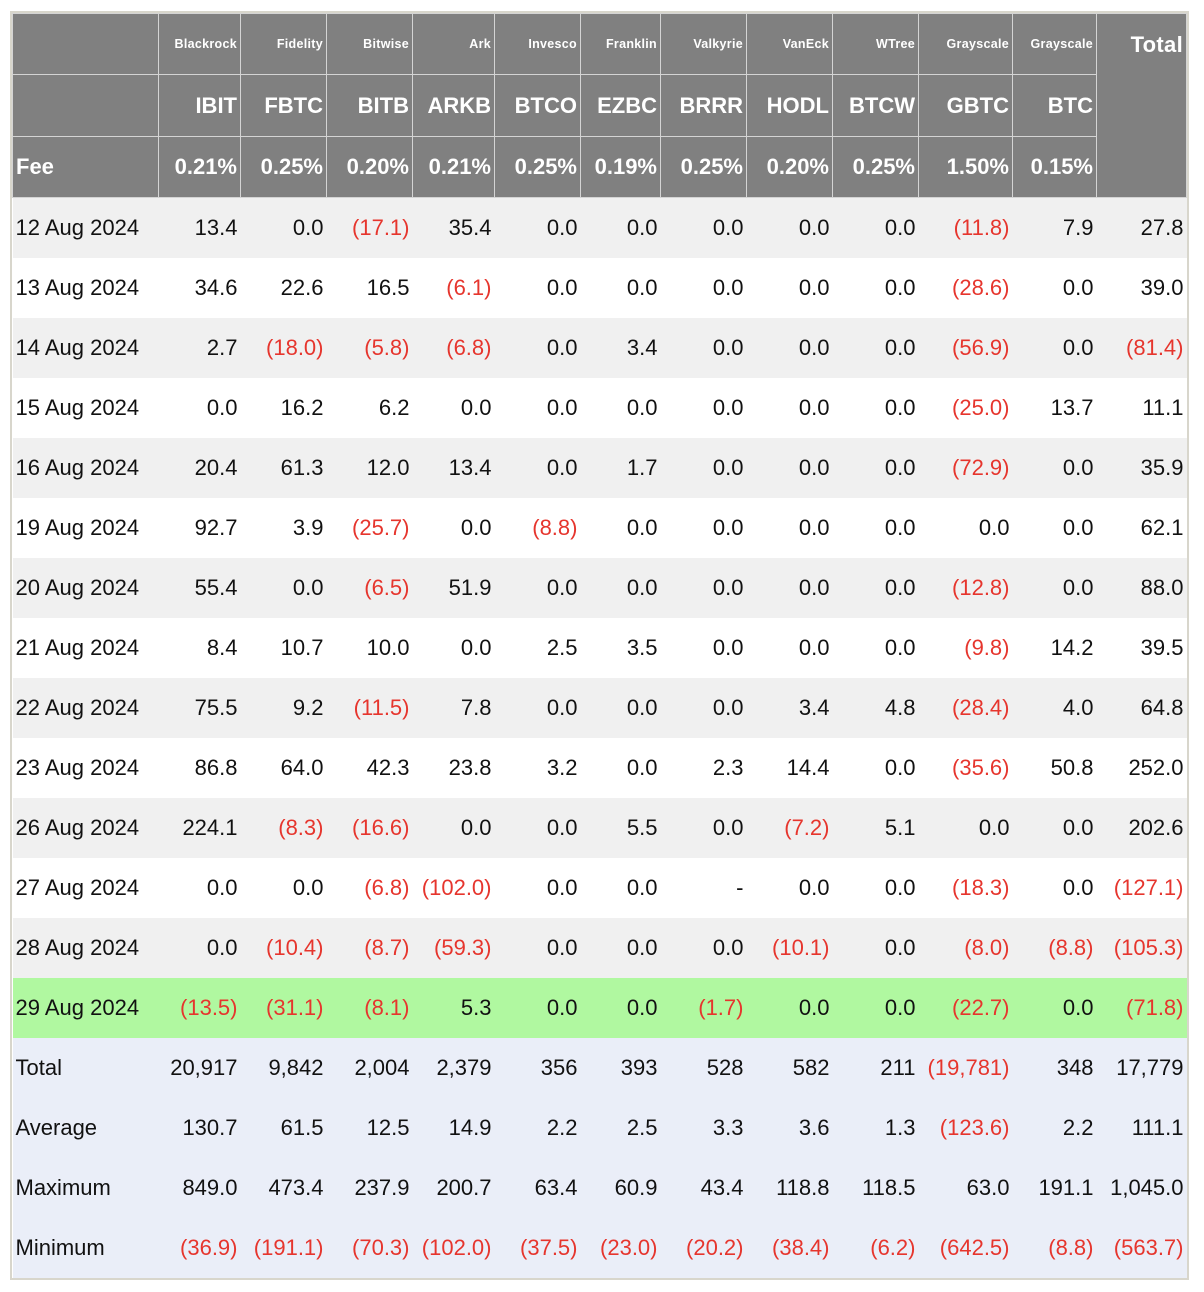 Image resolution: width=1204 pixels, height=1292 pixels. I want to click on flow-cell: 5.3, so click(453, 1008).